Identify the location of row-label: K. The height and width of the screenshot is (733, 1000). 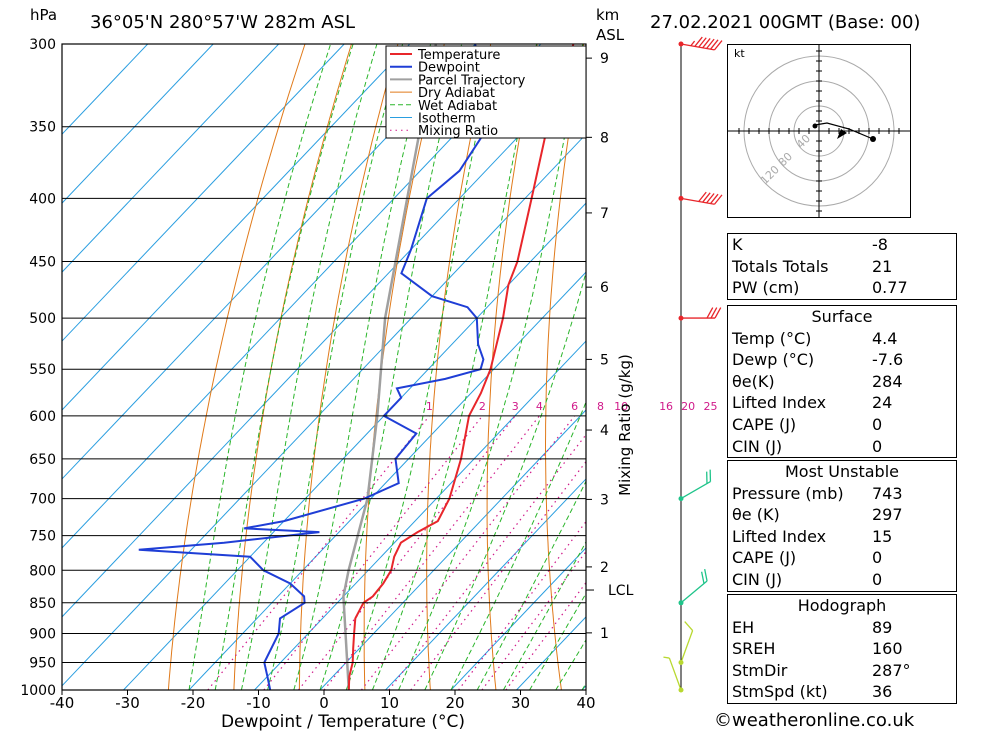
(737, 244).